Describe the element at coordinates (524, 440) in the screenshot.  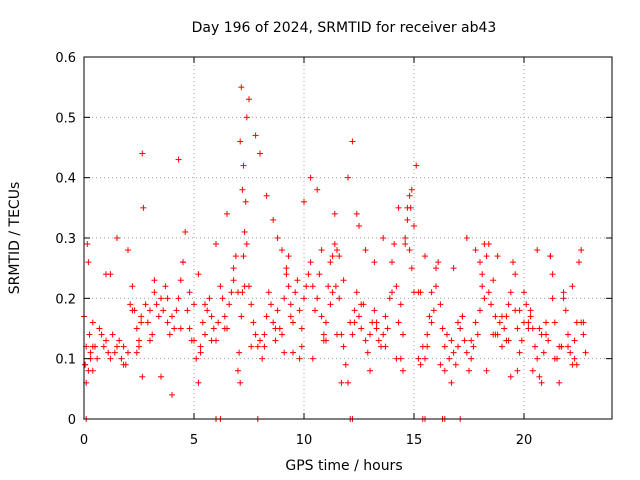
I see `x-tick-label: 20` at that location.